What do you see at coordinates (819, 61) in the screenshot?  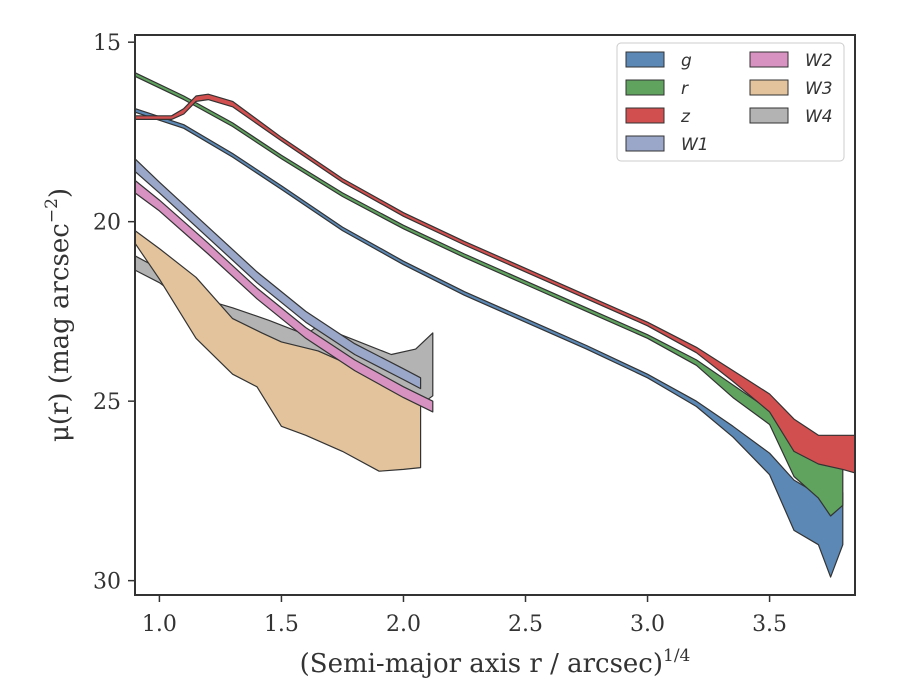 I see `legend-label-w2: W2` at bounding box center [819, 61].